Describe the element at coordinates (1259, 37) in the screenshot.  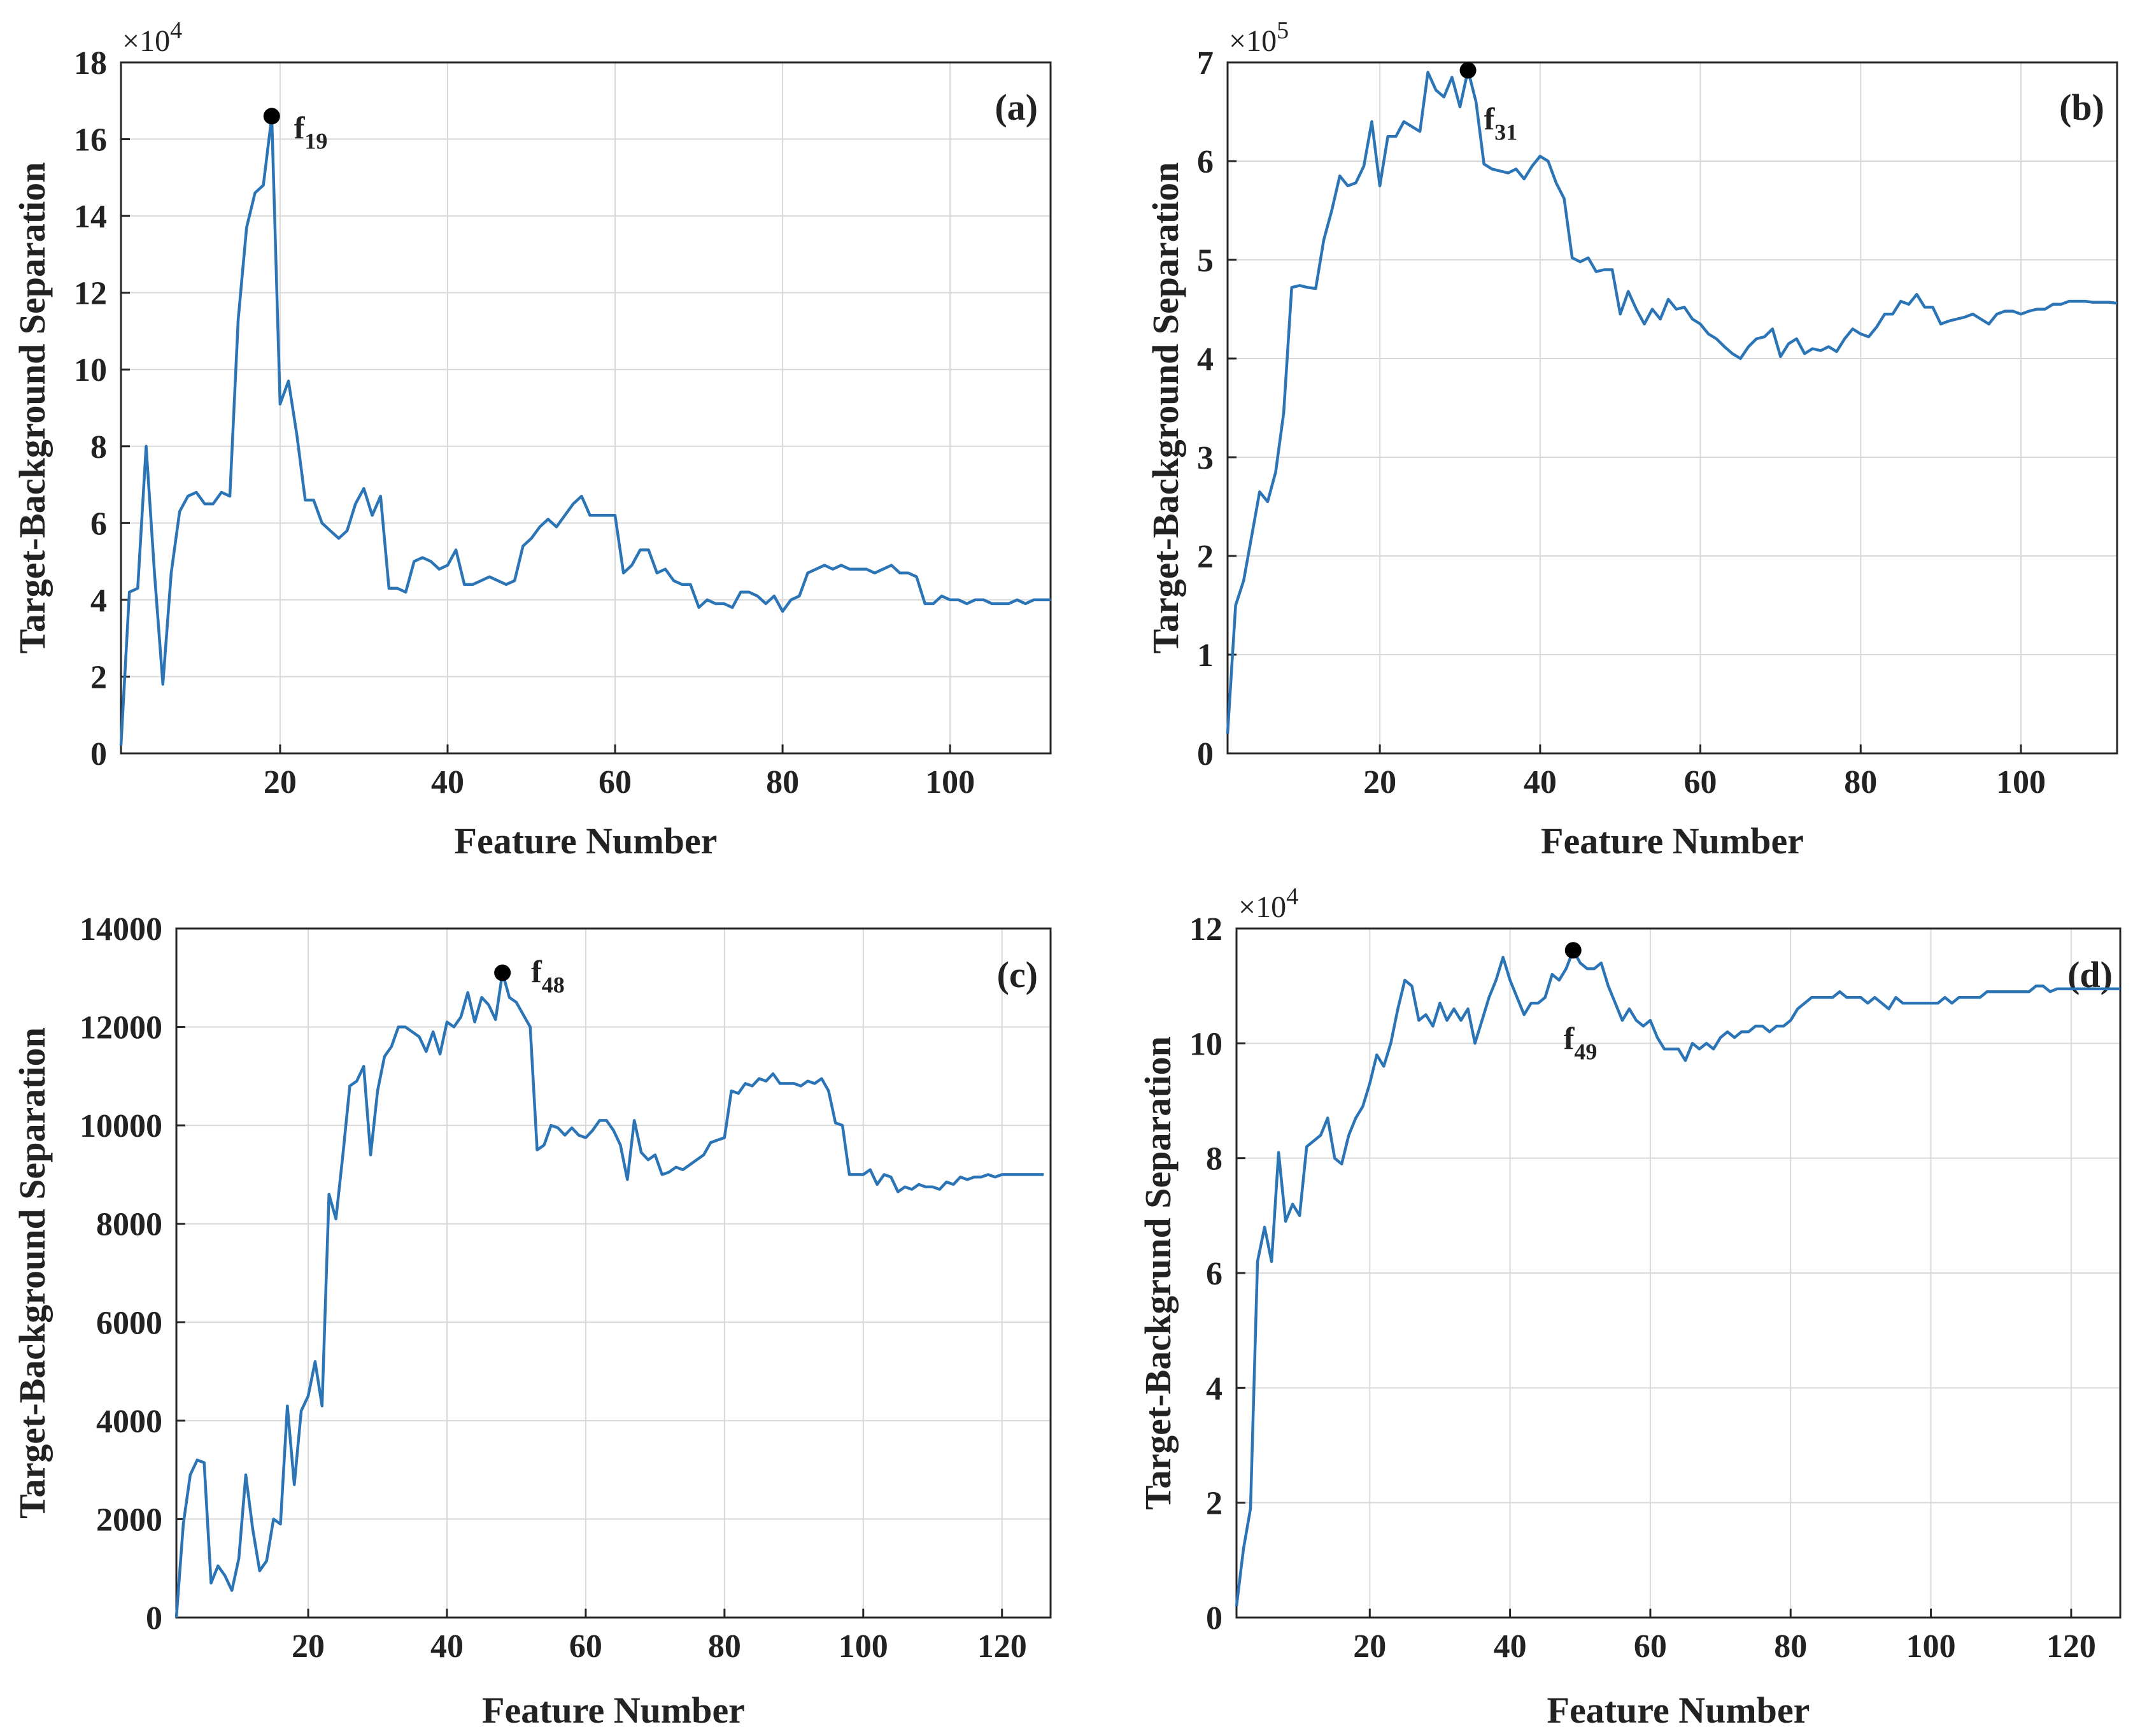
I see `y-exponent-label: ×10⁵` at that location.